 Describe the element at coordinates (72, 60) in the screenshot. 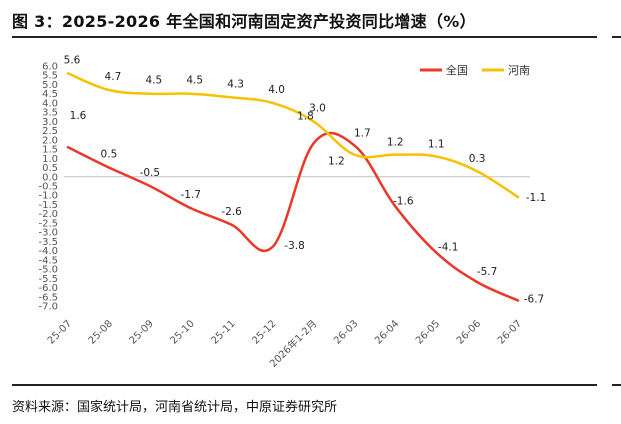

I see `data-label: 5.6` at that location.